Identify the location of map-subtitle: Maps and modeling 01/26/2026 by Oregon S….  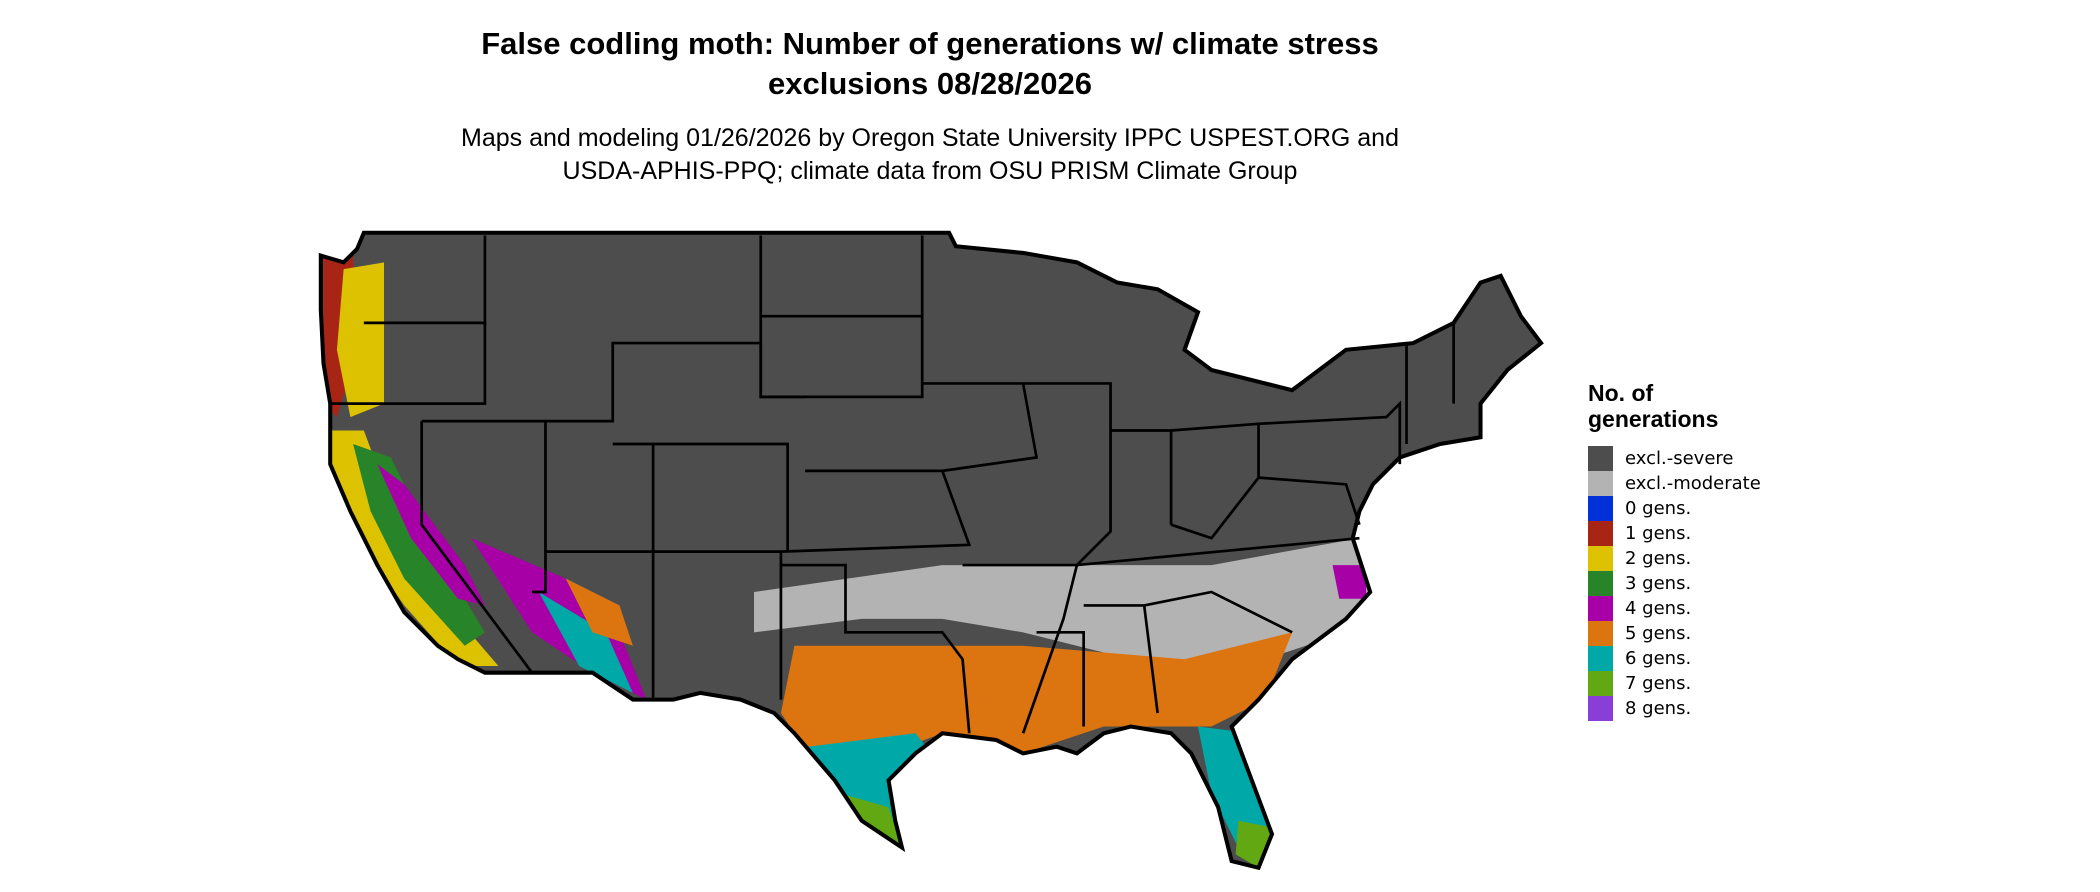
(930, 155).